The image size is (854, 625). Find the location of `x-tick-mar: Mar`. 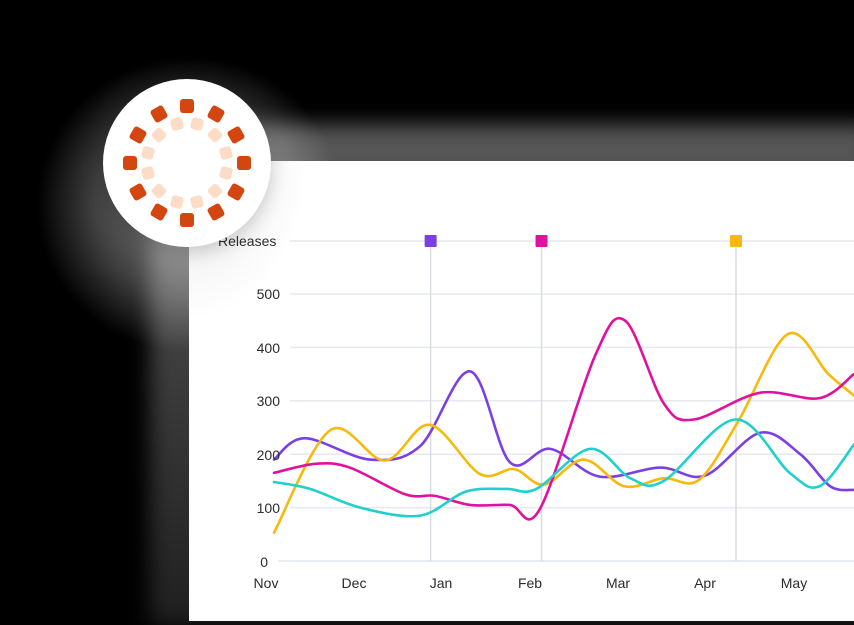

x-tick-mar: Mar is located at coordinates (618, 583).